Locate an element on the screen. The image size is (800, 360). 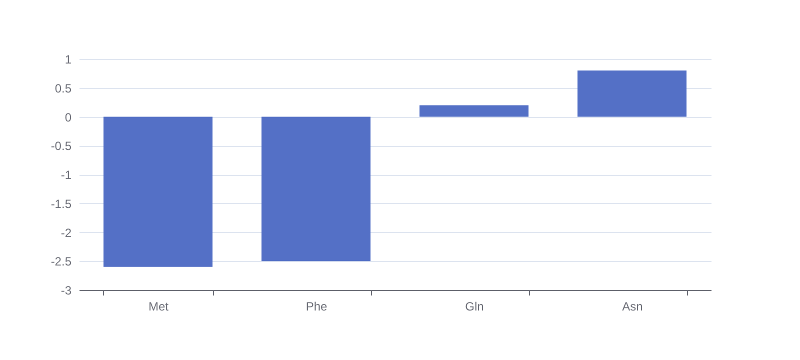
x-tick-label: Phe is located at coordinates (317, 307).